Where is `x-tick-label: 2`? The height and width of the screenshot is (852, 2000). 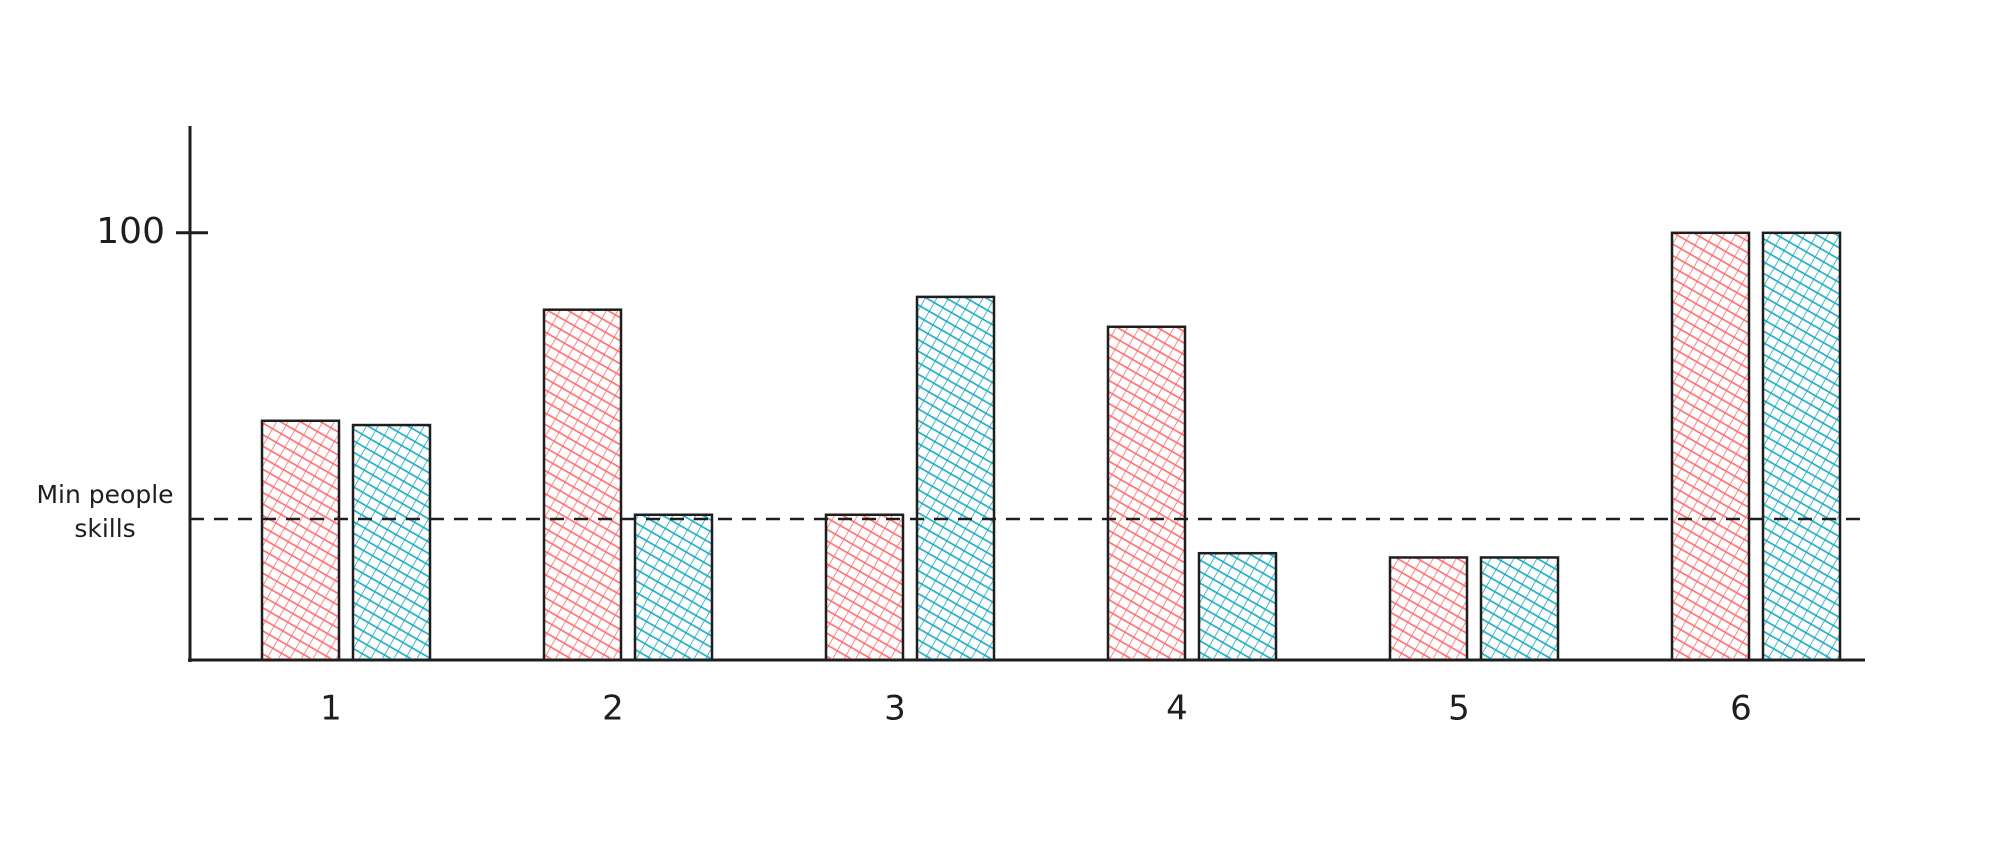 x-tick-label: 2 is located at coordinates (613, 709).